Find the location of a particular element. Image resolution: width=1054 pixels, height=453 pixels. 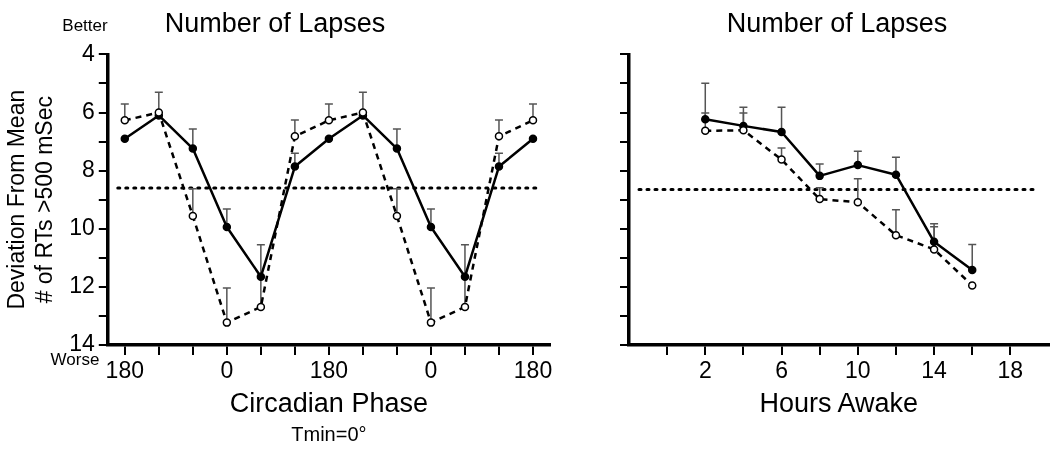

x-tick-label: 18 is located at coordinates (1010, 370).